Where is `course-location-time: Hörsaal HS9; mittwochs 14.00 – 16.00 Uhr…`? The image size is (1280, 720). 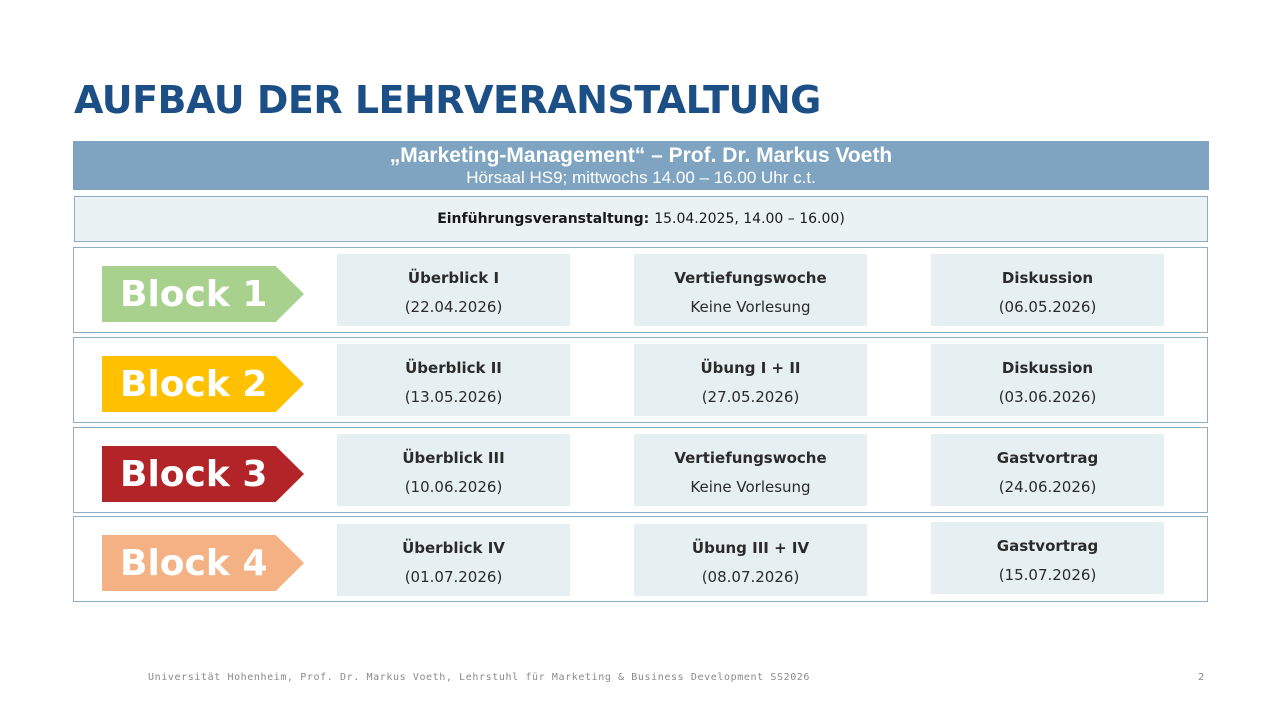 course-location-time: Hörsaal HS9; mittwochs 14.00 – 16.00 Uhr… is located at coordinates (641, 177).